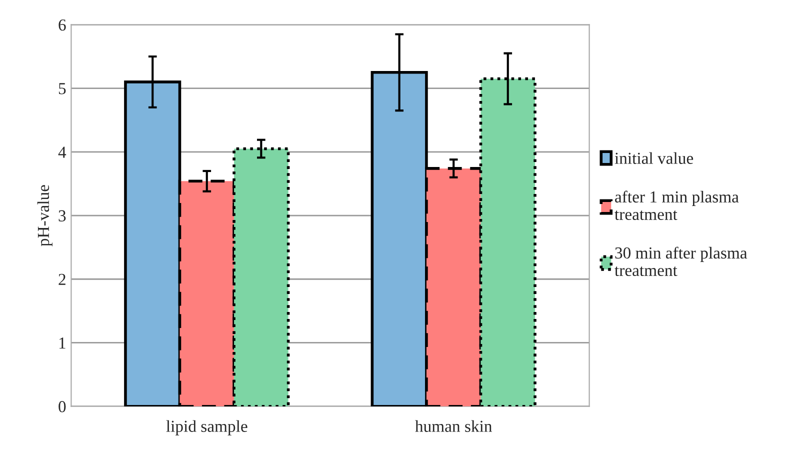  Describe the element at coordinates (62, 152) in the screenshot. I see `y-tick-label: 4` at that location.